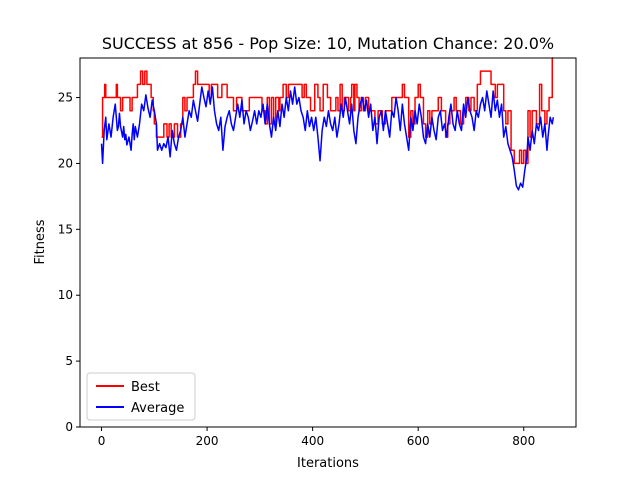 This screenshot has width=640, height=484. I want to click on x-axis-label: Iterations, so click(328, 463).